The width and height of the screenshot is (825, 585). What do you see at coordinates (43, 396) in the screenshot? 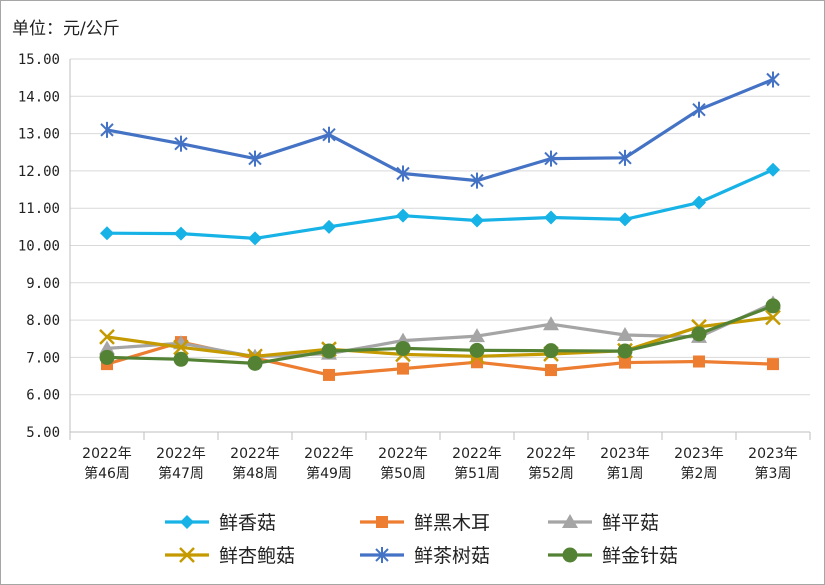
I see `y-tick-label: 6.00` at bounding box center [43, 396].